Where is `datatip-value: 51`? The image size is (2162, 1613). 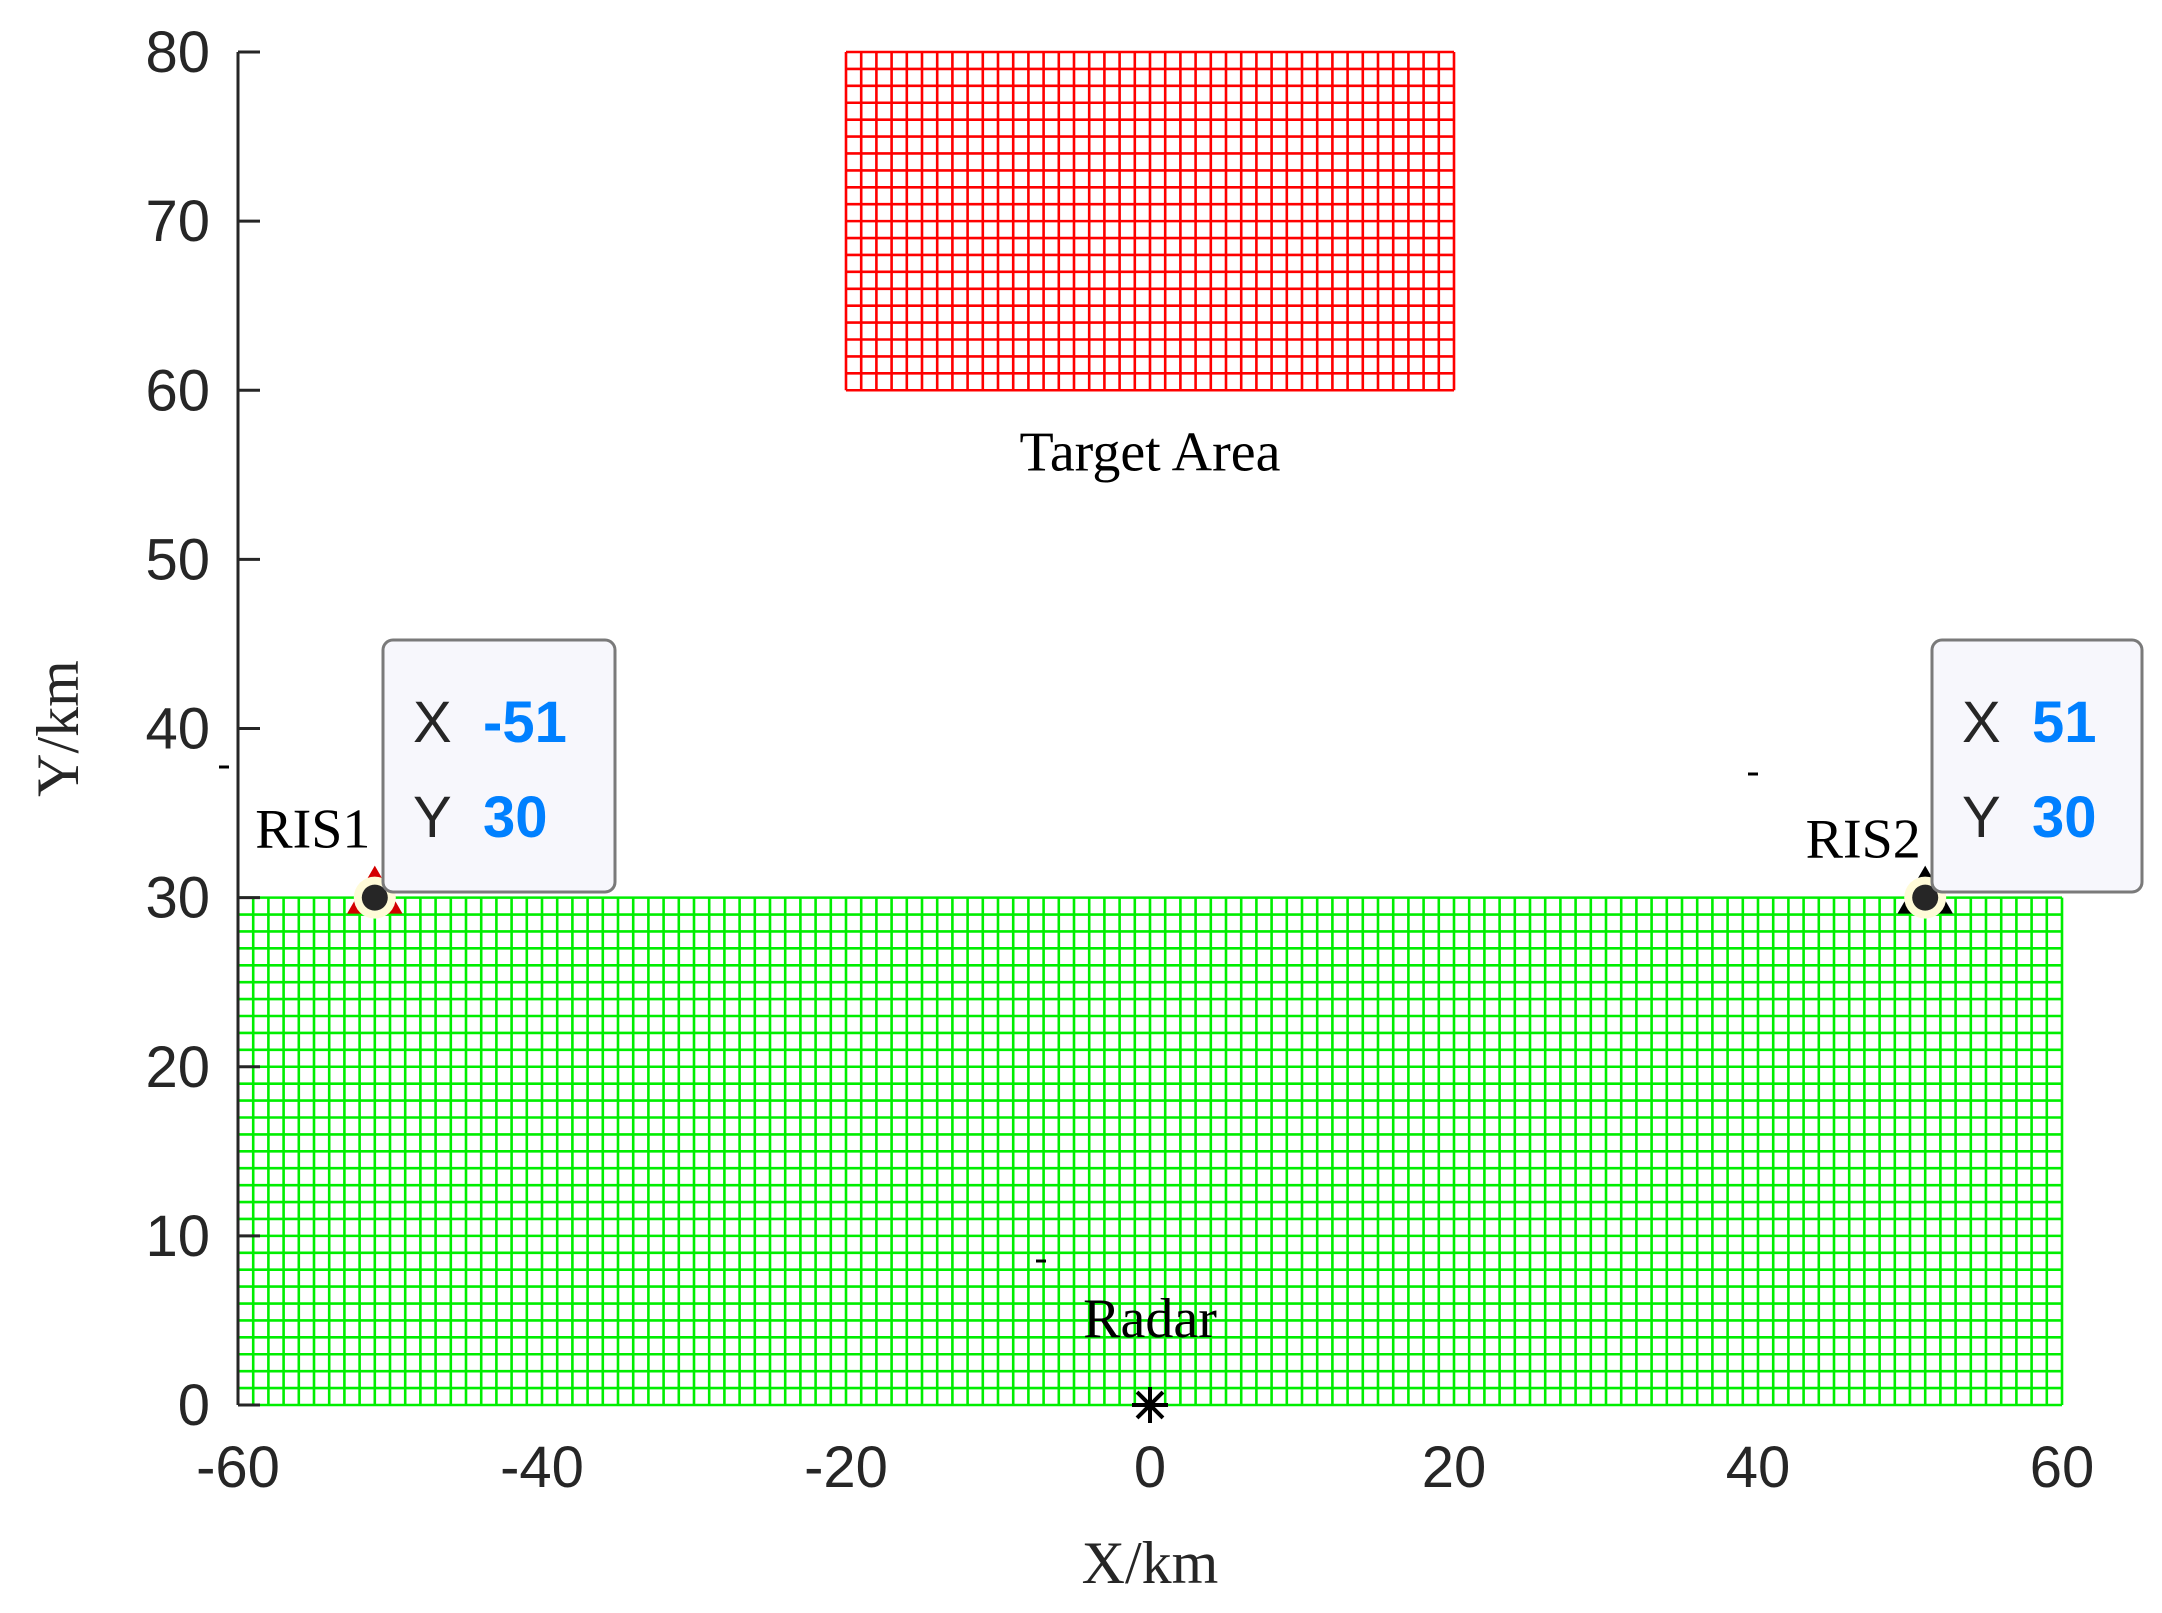 datatip-value: 51 is located at coordinates (2064, 722).